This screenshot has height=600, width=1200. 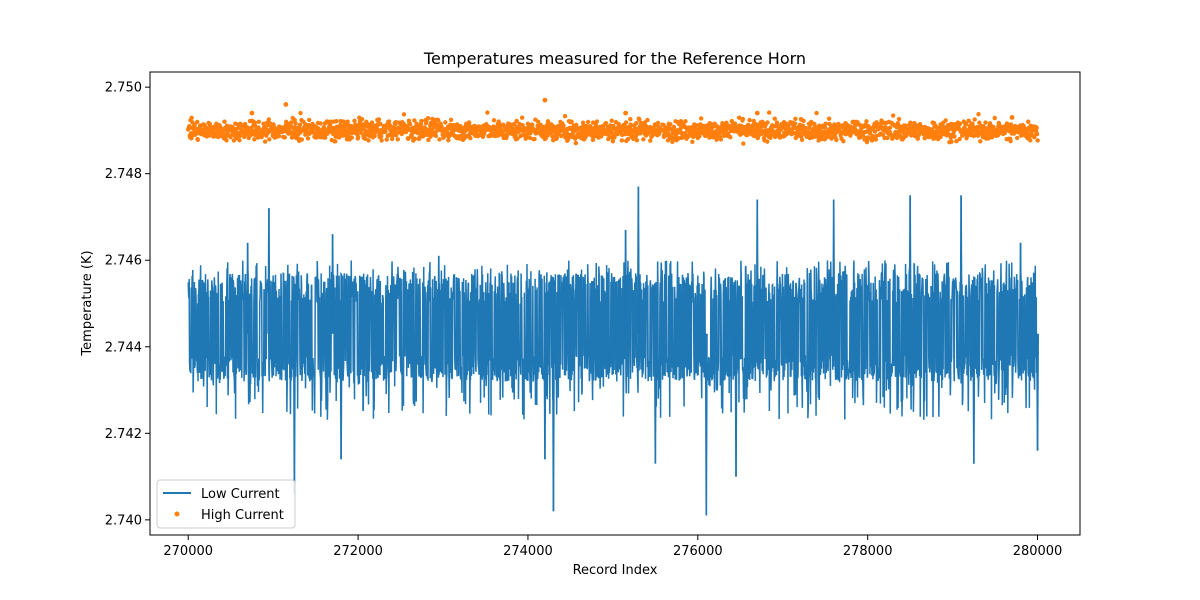 What do you see at coordinates (240, 494) in the screenshot?
I see `legend-low-current-label: Low Current` at bounding box center [240, 494].